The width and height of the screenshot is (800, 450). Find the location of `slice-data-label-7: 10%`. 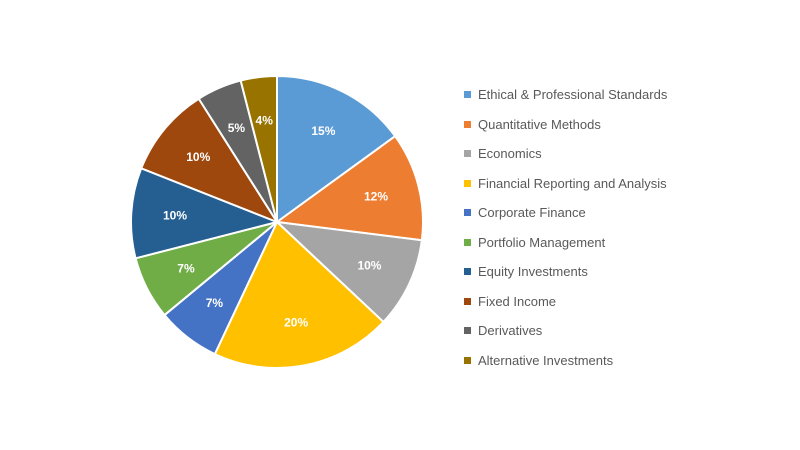

slice-data-label-7: 10% is located at coordinates (175, 216).